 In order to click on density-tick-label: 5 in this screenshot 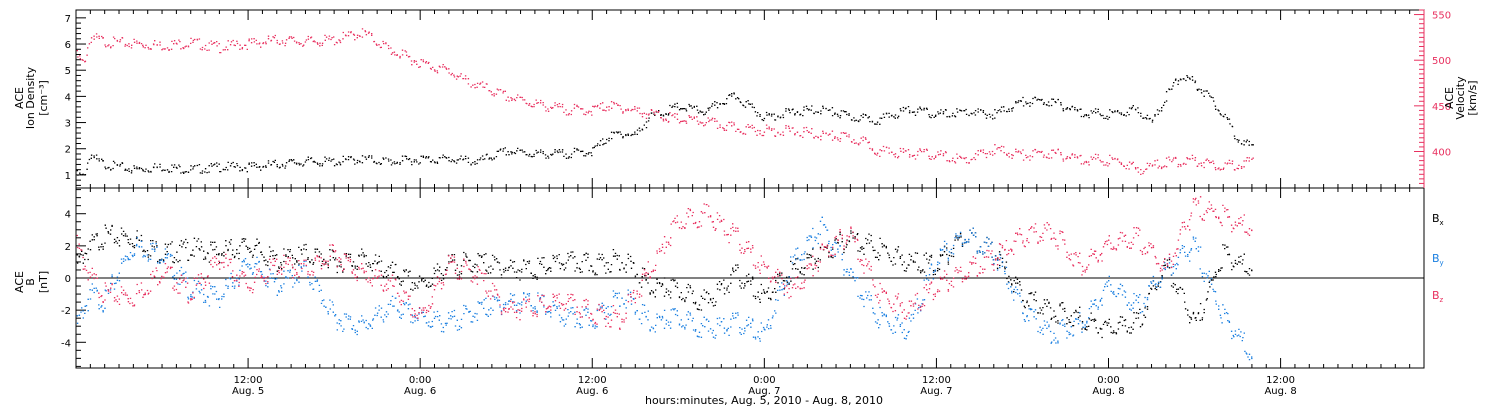, I will do `click(68, 71)`.